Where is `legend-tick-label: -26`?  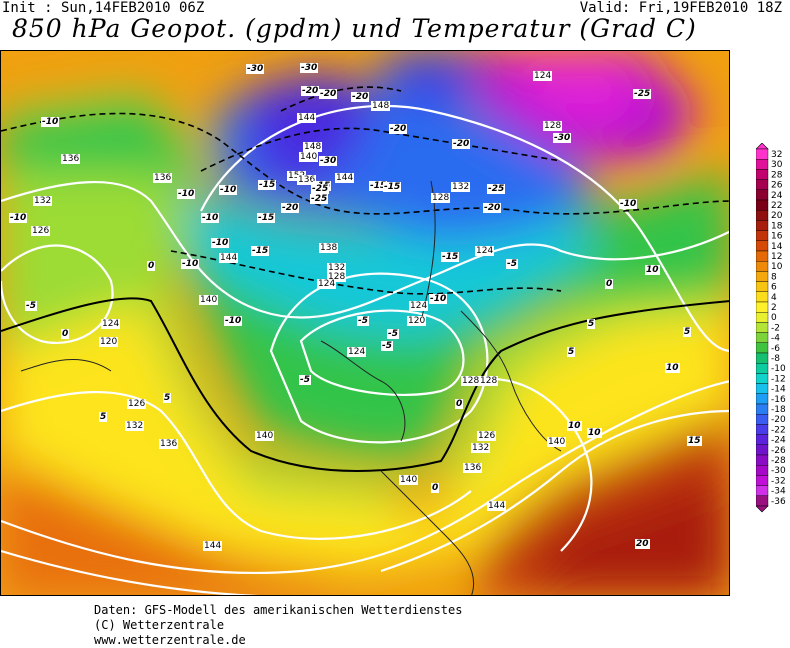 legend-tick-label: -26 is located at coordinates (778, 451).